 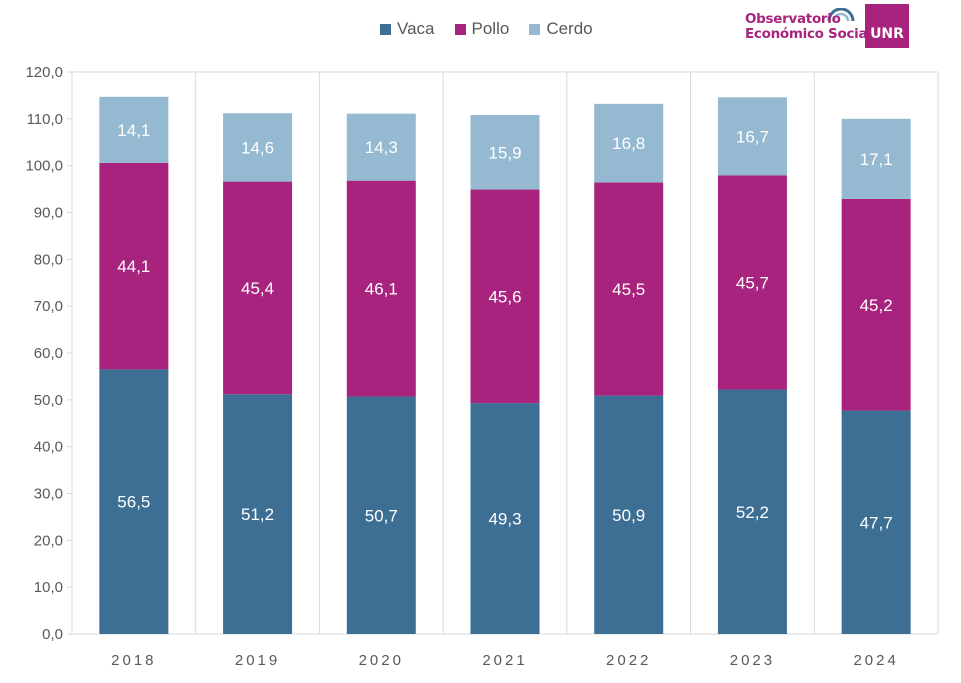 I want to click on bar-segment-vaca-2021, so click(x=505, y=518).